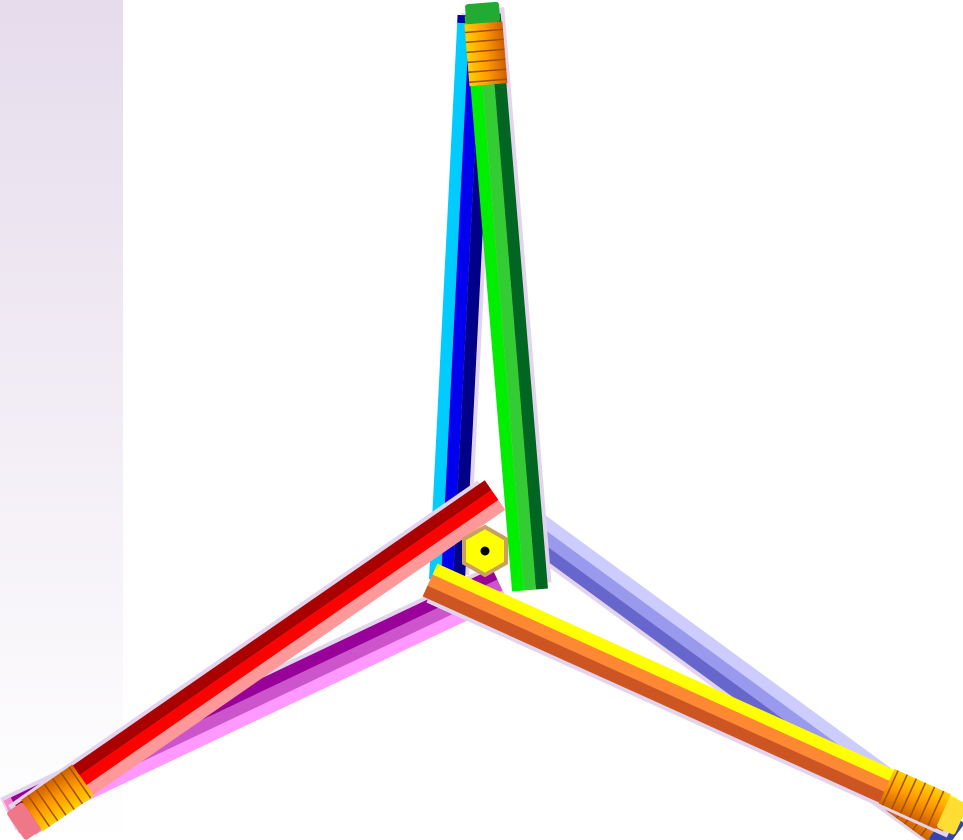 This screenshot has height=840, width=963. I want to click on ferrule, so click(57, 798).